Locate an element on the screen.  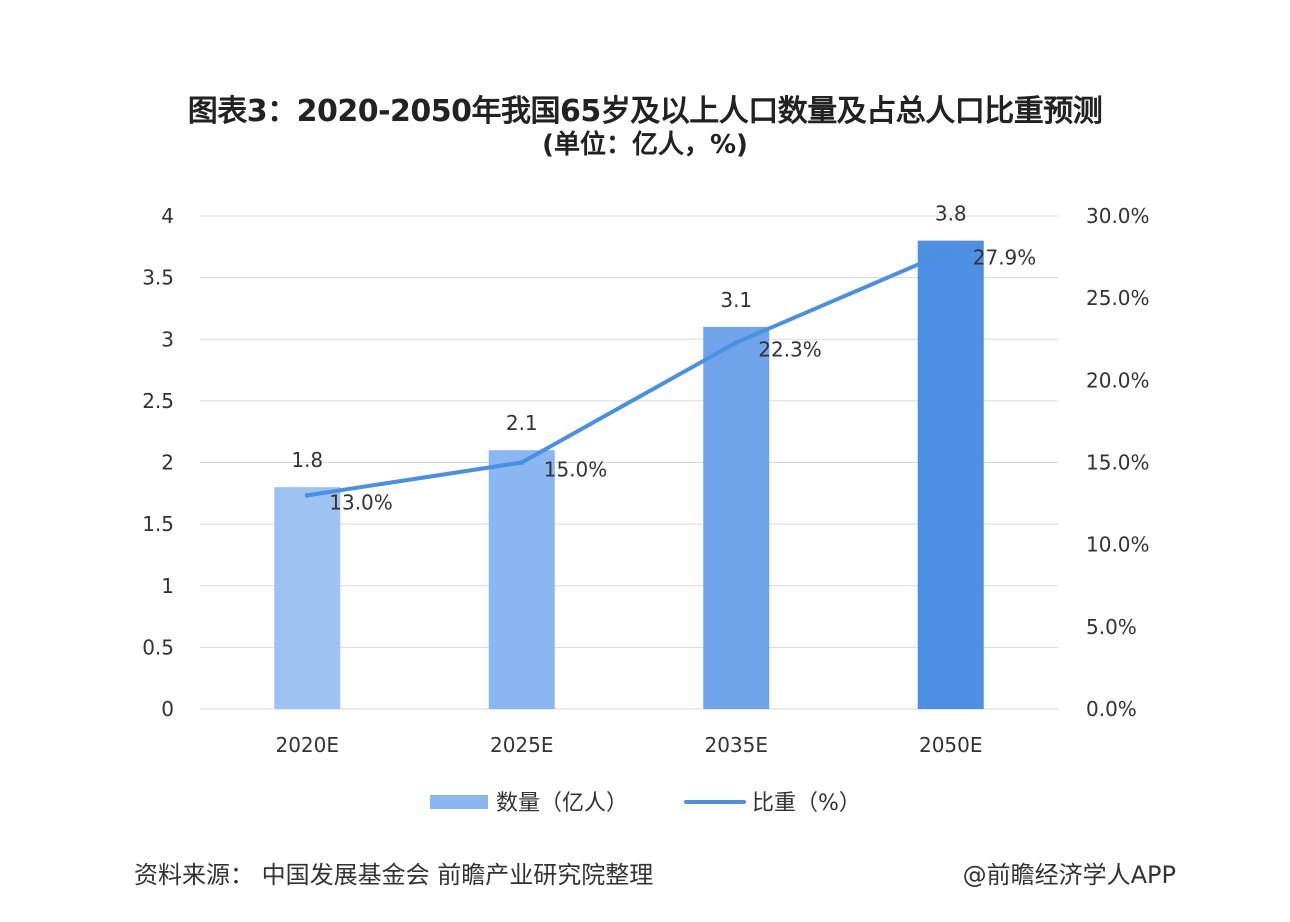
bar-value-label: 2.1 is located at coordinates (522, 423).